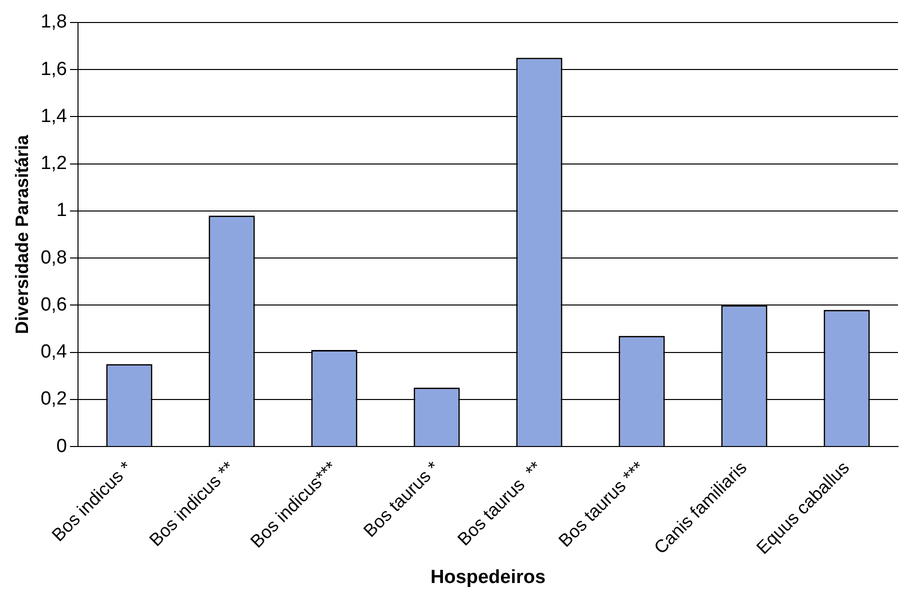 The image size is (922, 601). Describe the element at coordinates (54, 69) in the screenshot. I see `y-tick-label: 1,6` at that location.